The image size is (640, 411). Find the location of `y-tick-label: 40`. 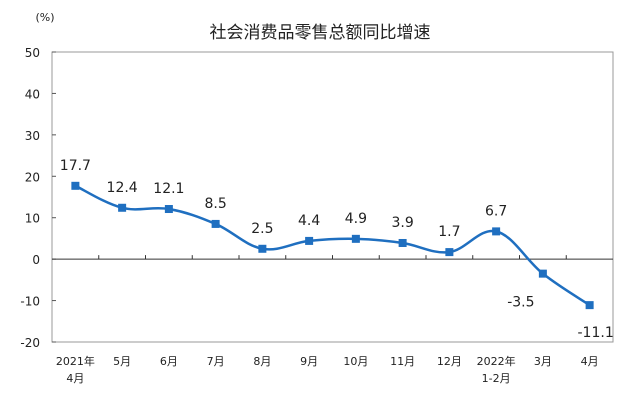

y-tick-label: 40 is located at coordinates (32, 94).